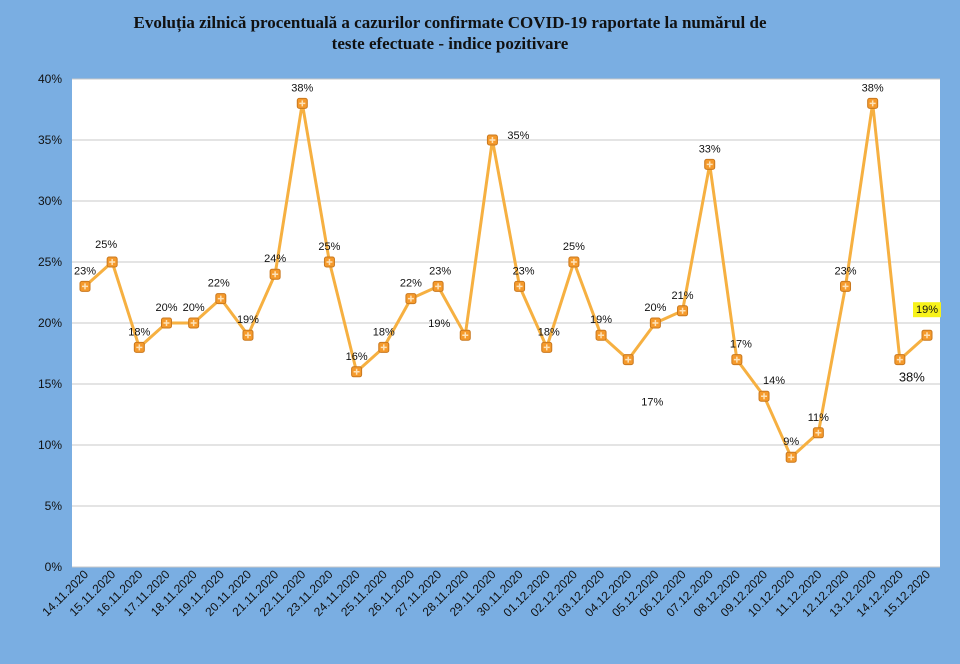 The image size is (960, 664). I want to click on data-label: 9%, so click(791, 442).